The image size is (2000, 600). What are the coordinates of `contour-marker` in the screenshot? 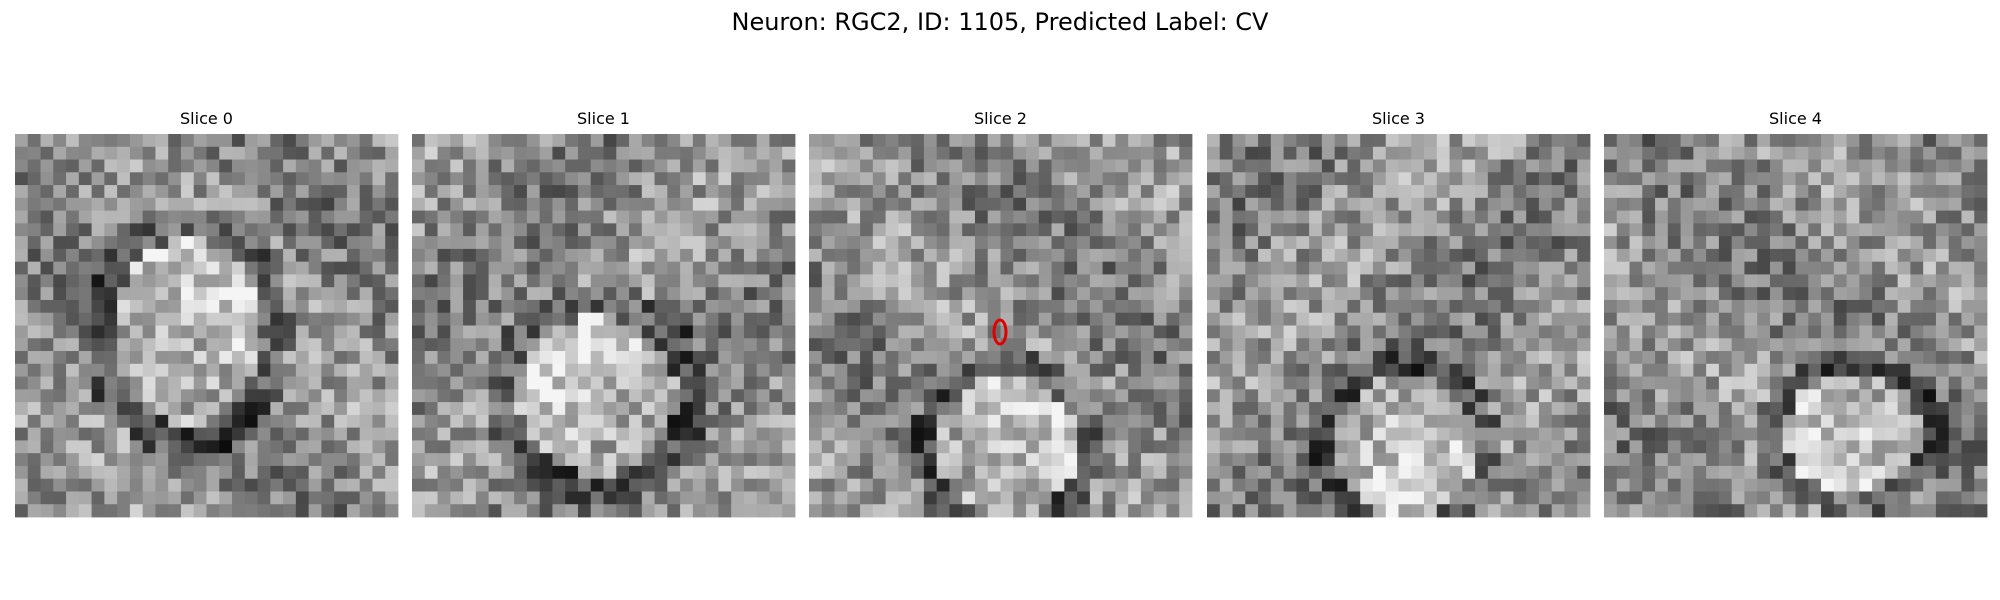 It's located at (1000, 332).